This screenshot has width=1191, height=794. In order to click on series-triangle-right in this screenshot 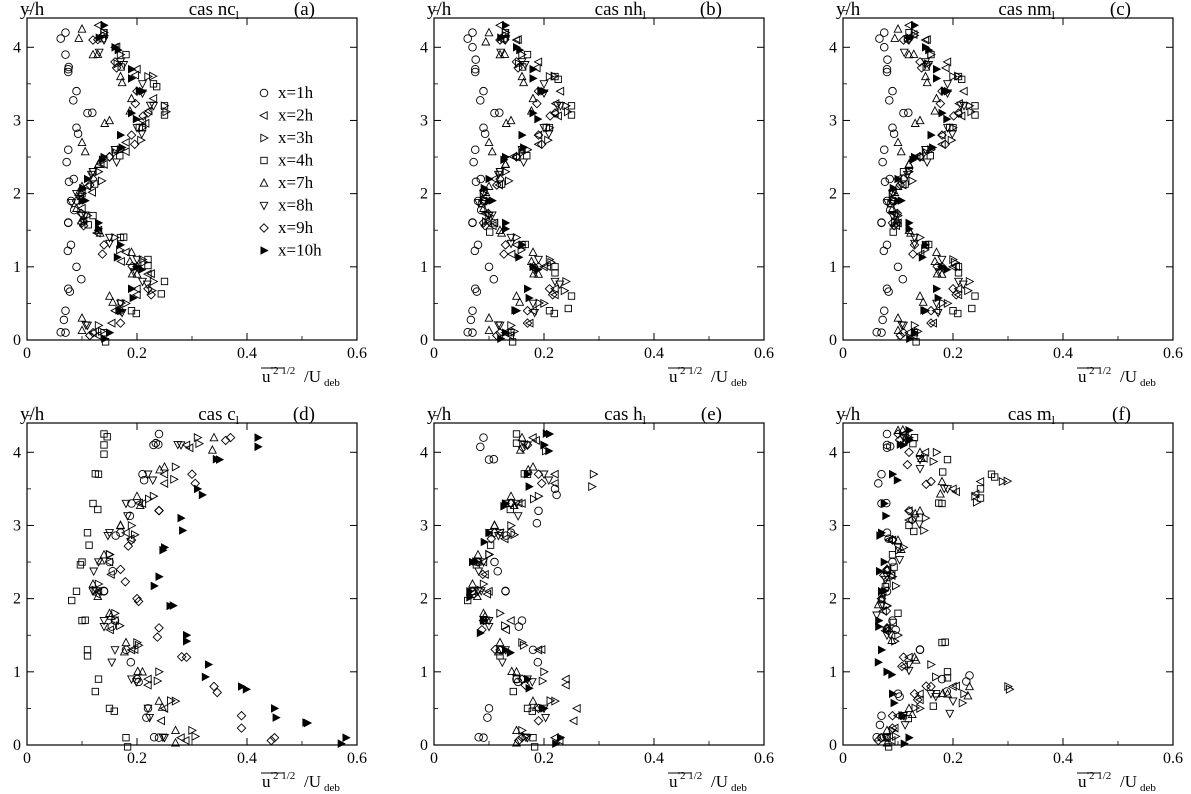, I will do `click(949, 587)`.